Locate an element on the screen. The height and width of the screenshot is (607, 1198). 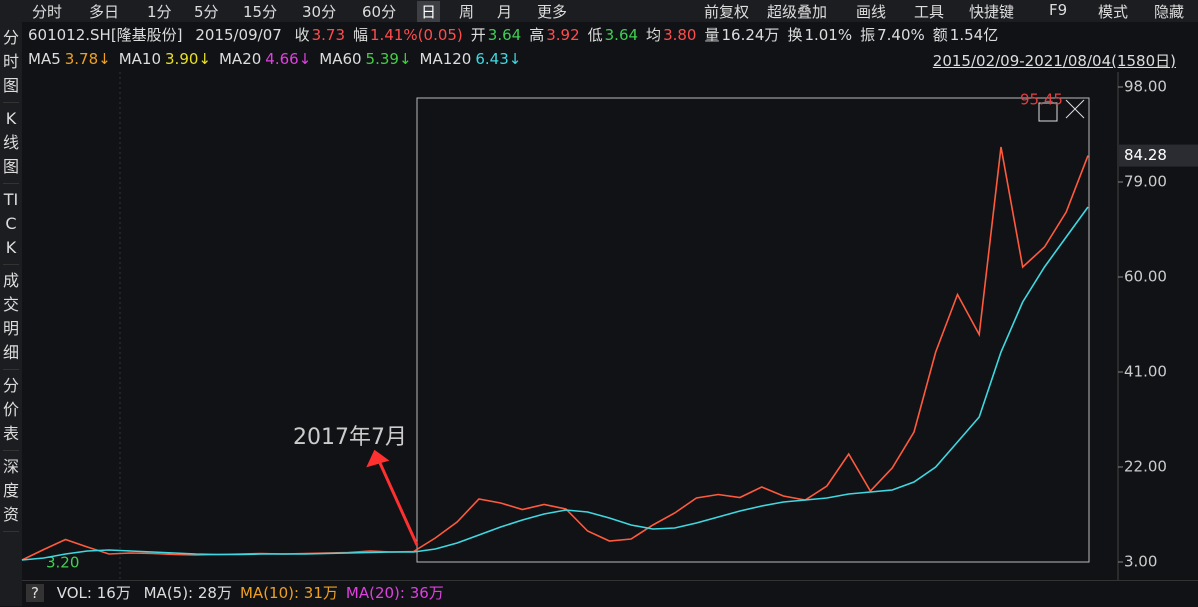
side-tab: TICK is located at coordinates (11, 224).